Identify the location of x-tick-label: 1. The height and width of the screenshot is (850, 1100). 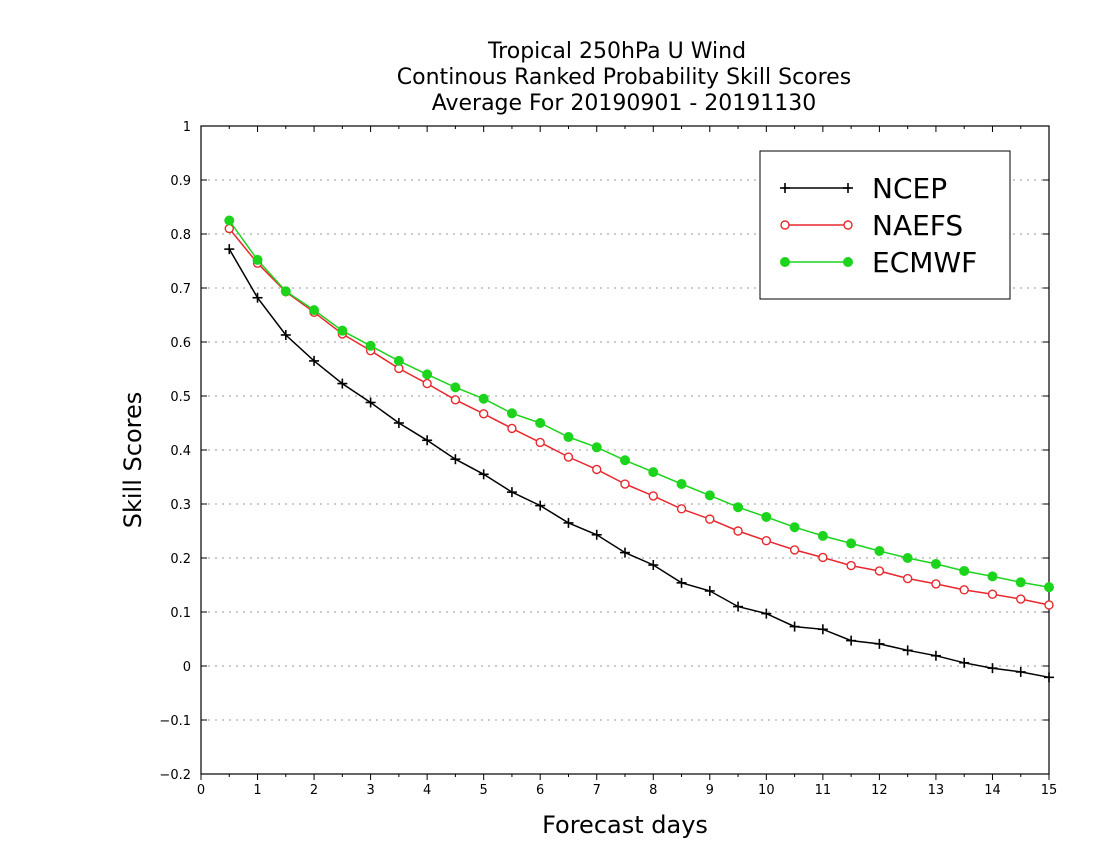
(257, 790).